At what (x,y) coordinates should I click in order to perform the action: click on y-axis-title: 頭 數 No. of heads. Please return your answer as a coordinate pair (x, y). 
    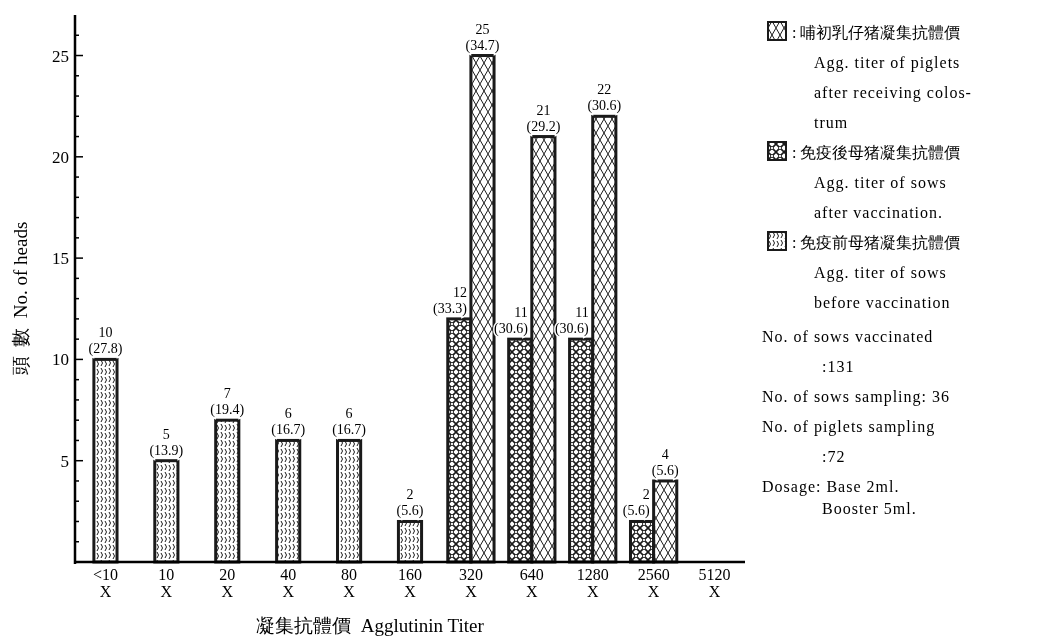
    Looking at the image, I should click on (20, 298).